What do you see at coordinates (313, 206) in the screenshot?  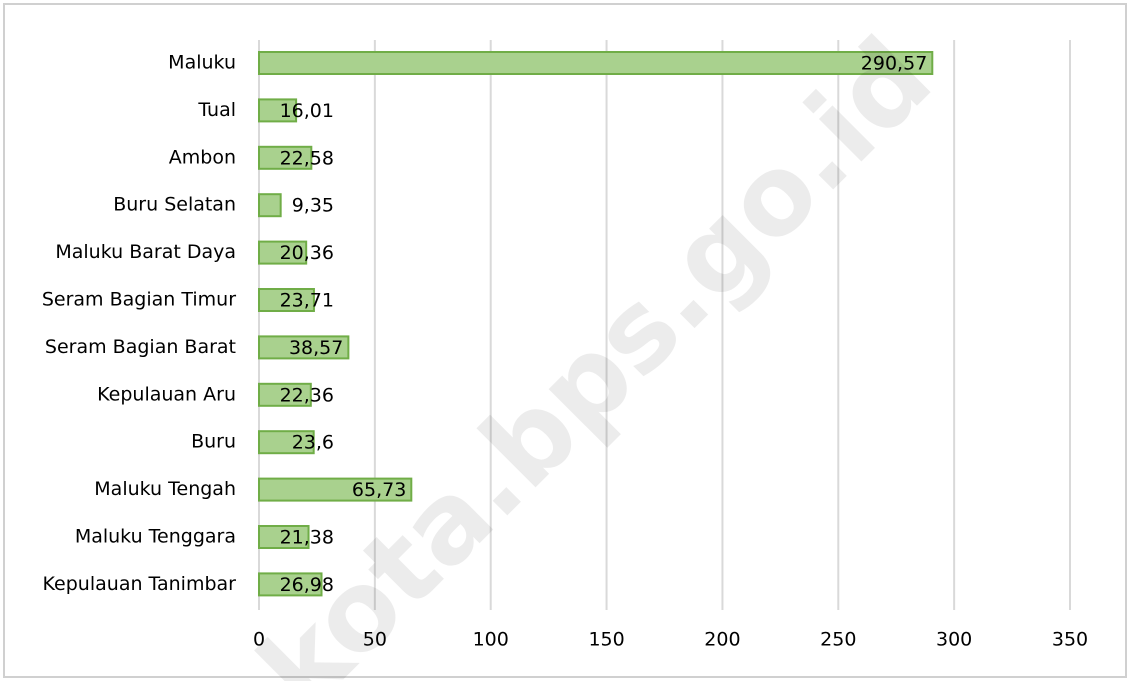 I see `data-label: 9,35` at bounding box center [313, 206].